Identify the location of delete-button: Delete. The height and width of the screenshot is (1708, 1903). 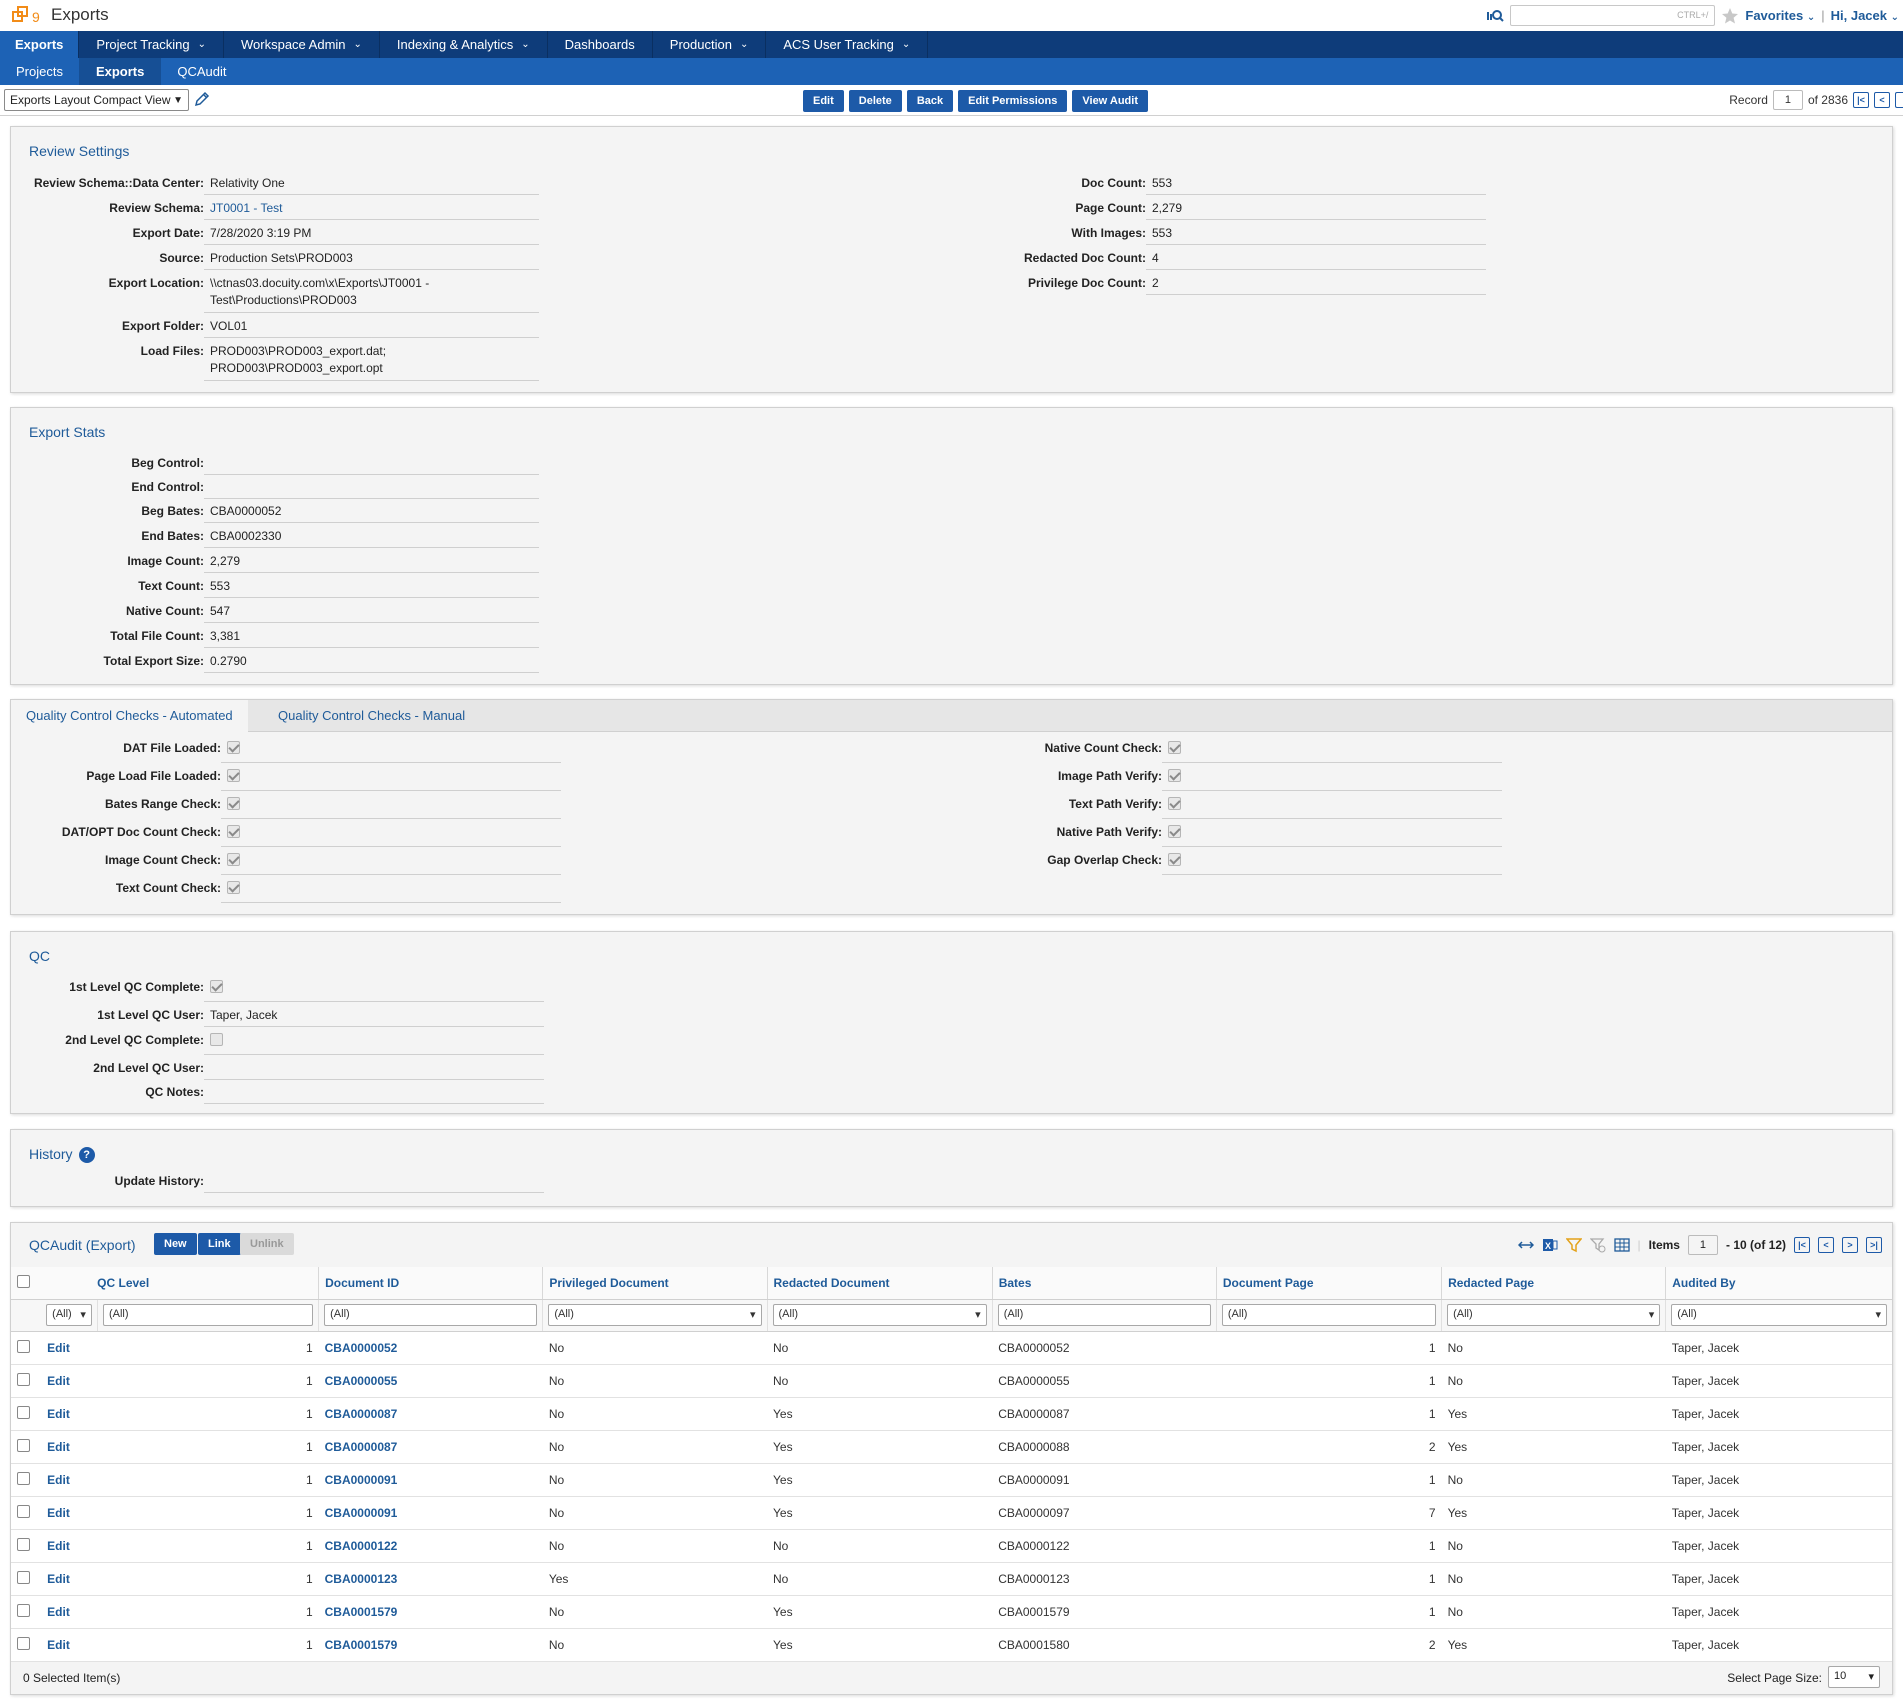
(875, 101).